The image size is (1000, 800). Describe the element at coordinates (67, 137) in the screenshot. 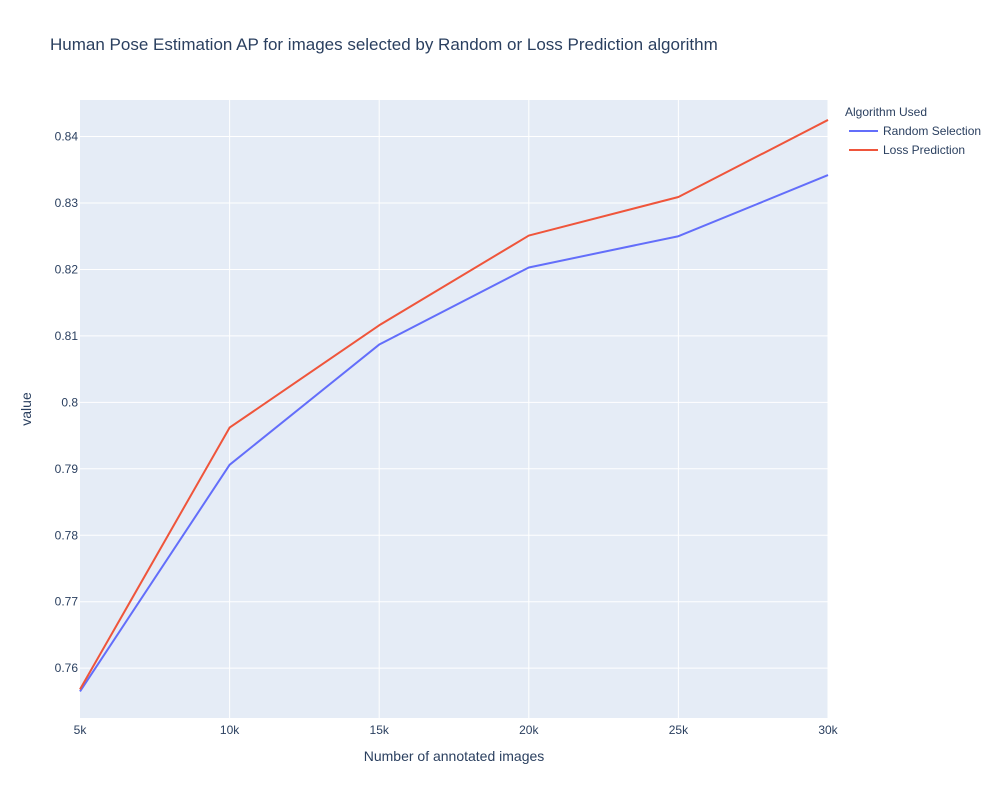

I see `y-tick-label: 0.84` at that location.